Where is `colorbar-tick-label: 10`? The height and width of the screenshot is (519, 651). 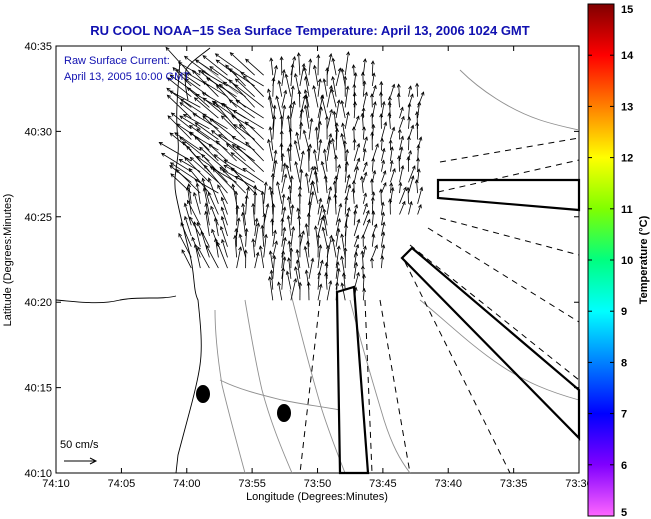
colorbar-tick-label: 10 is located at coordinates (627, 261).